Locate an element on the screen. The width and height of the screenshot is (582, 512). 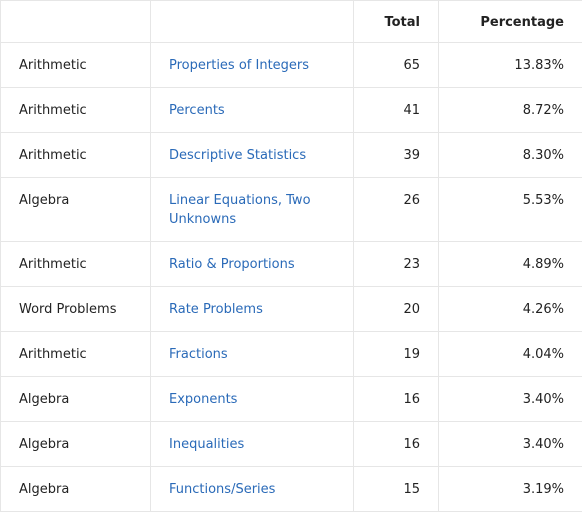
table-row: Algebra Inequalities 16 3.40% is located at coordinates (291, 444).